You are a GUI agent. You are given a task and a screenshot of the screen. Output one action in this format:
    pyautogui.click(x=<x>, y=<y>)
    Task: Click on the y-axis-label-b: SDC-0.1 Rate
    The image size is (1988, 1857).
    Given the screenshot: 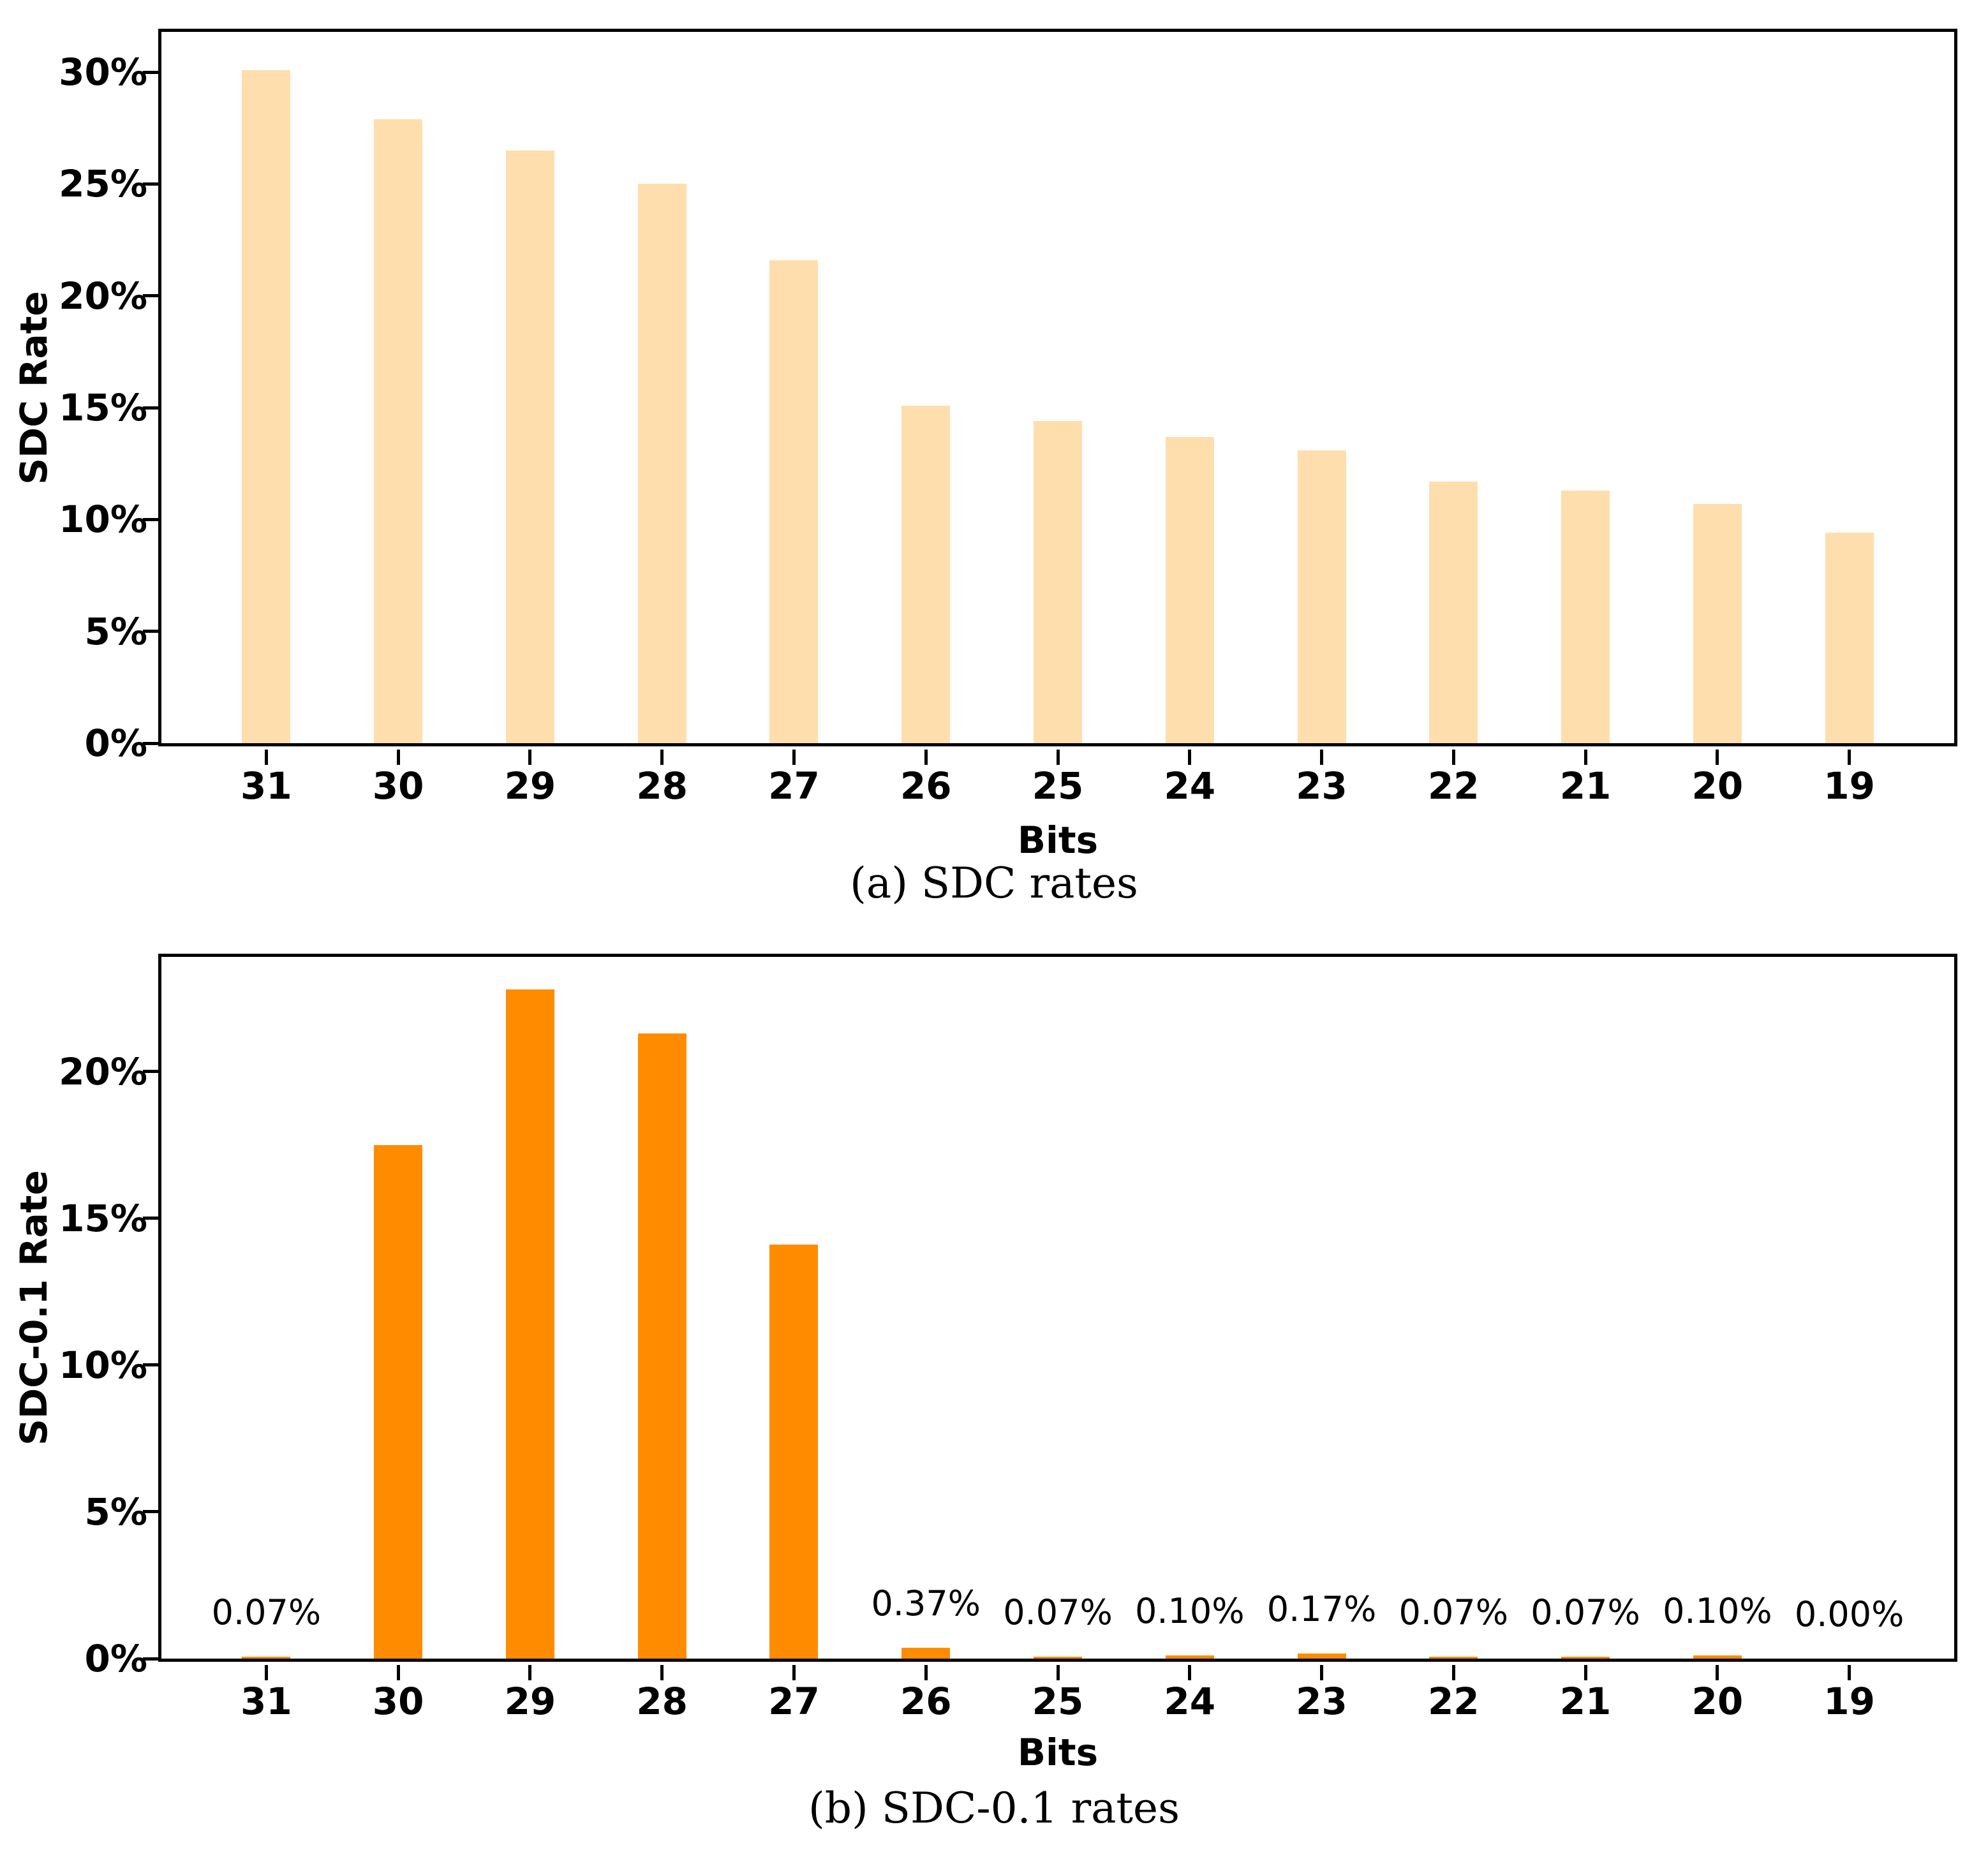 What is the action you would take?
    pyautogui.click(x=34, y=1308)
    